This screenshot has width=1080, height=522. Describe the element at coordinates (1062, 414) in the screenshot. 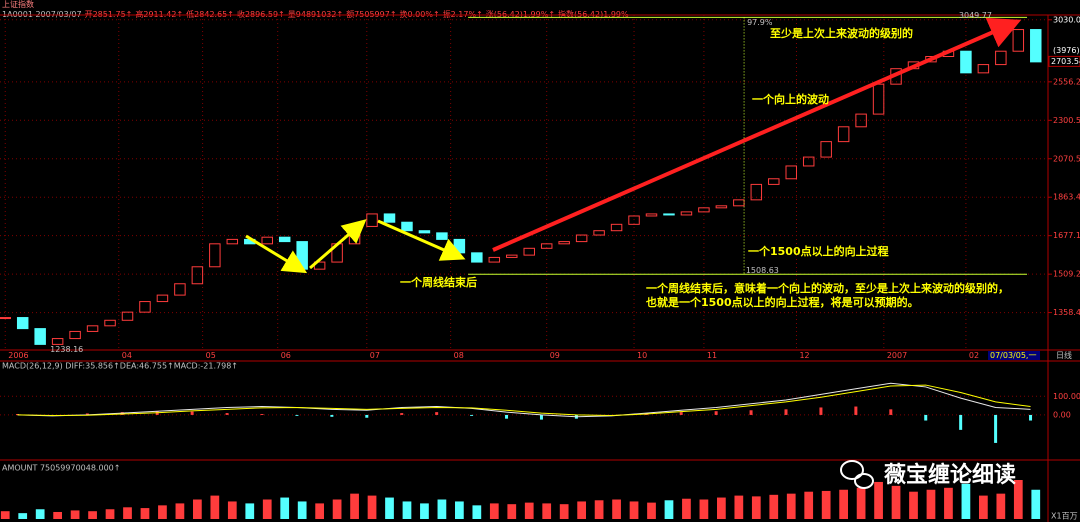

I see `y-tick-label: 0.00` at that location.